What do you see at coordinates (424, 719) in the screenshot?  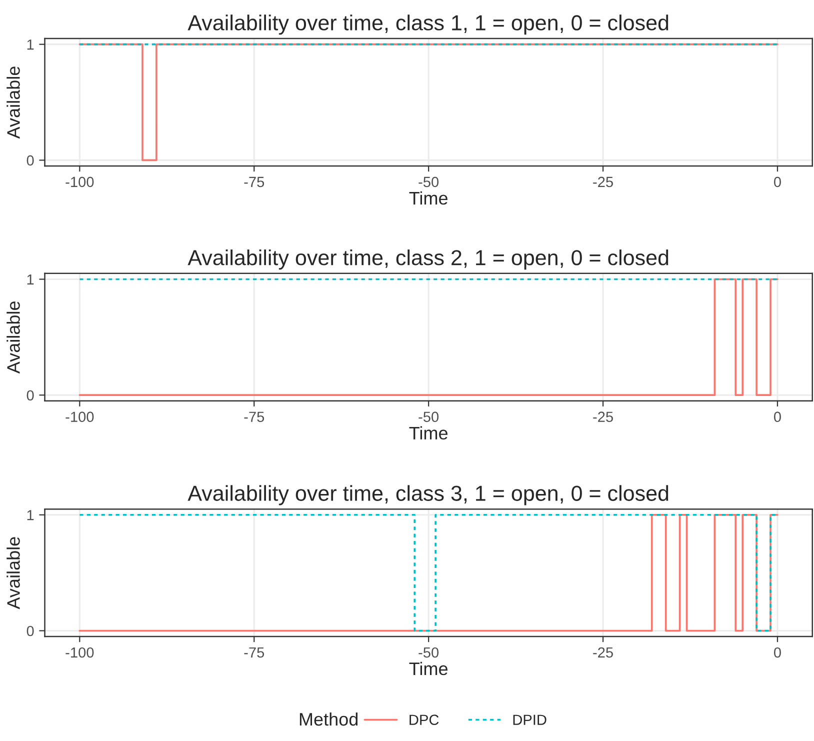 I see `legend-label: DPC` at bounding box center [424, 719].